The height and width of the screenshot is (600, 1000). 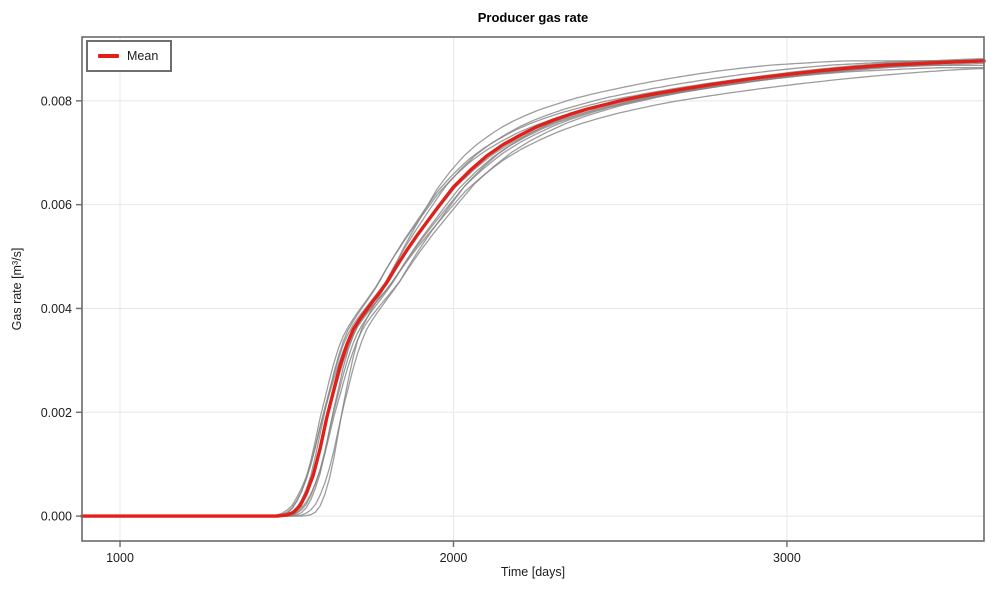 I want to click on y-axis-label: Gas rate [m³/s], so click(x=17, y=289).